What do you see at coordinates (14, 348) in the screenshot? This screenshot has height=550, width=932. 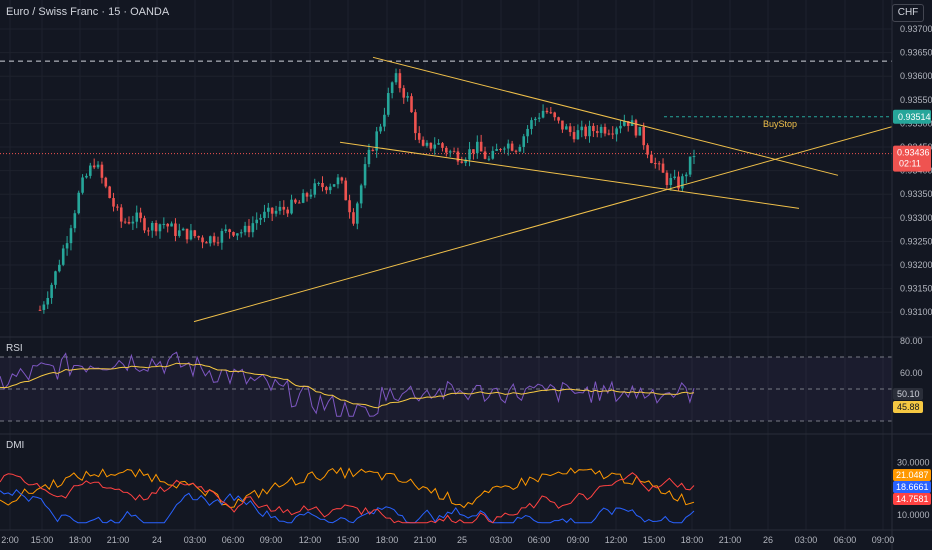 I see `rsi-label: RSI` at bounding box center [14, 348].